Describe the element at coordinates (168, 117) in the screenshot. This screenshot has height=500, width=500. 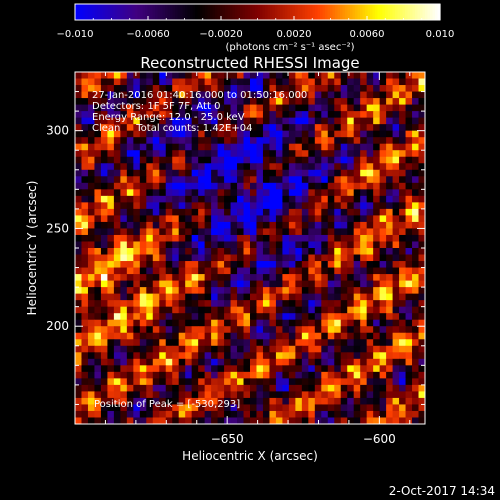
I see `annotation-energy-range: Energy Range: 12.0 - 25.0 keV` at that location.